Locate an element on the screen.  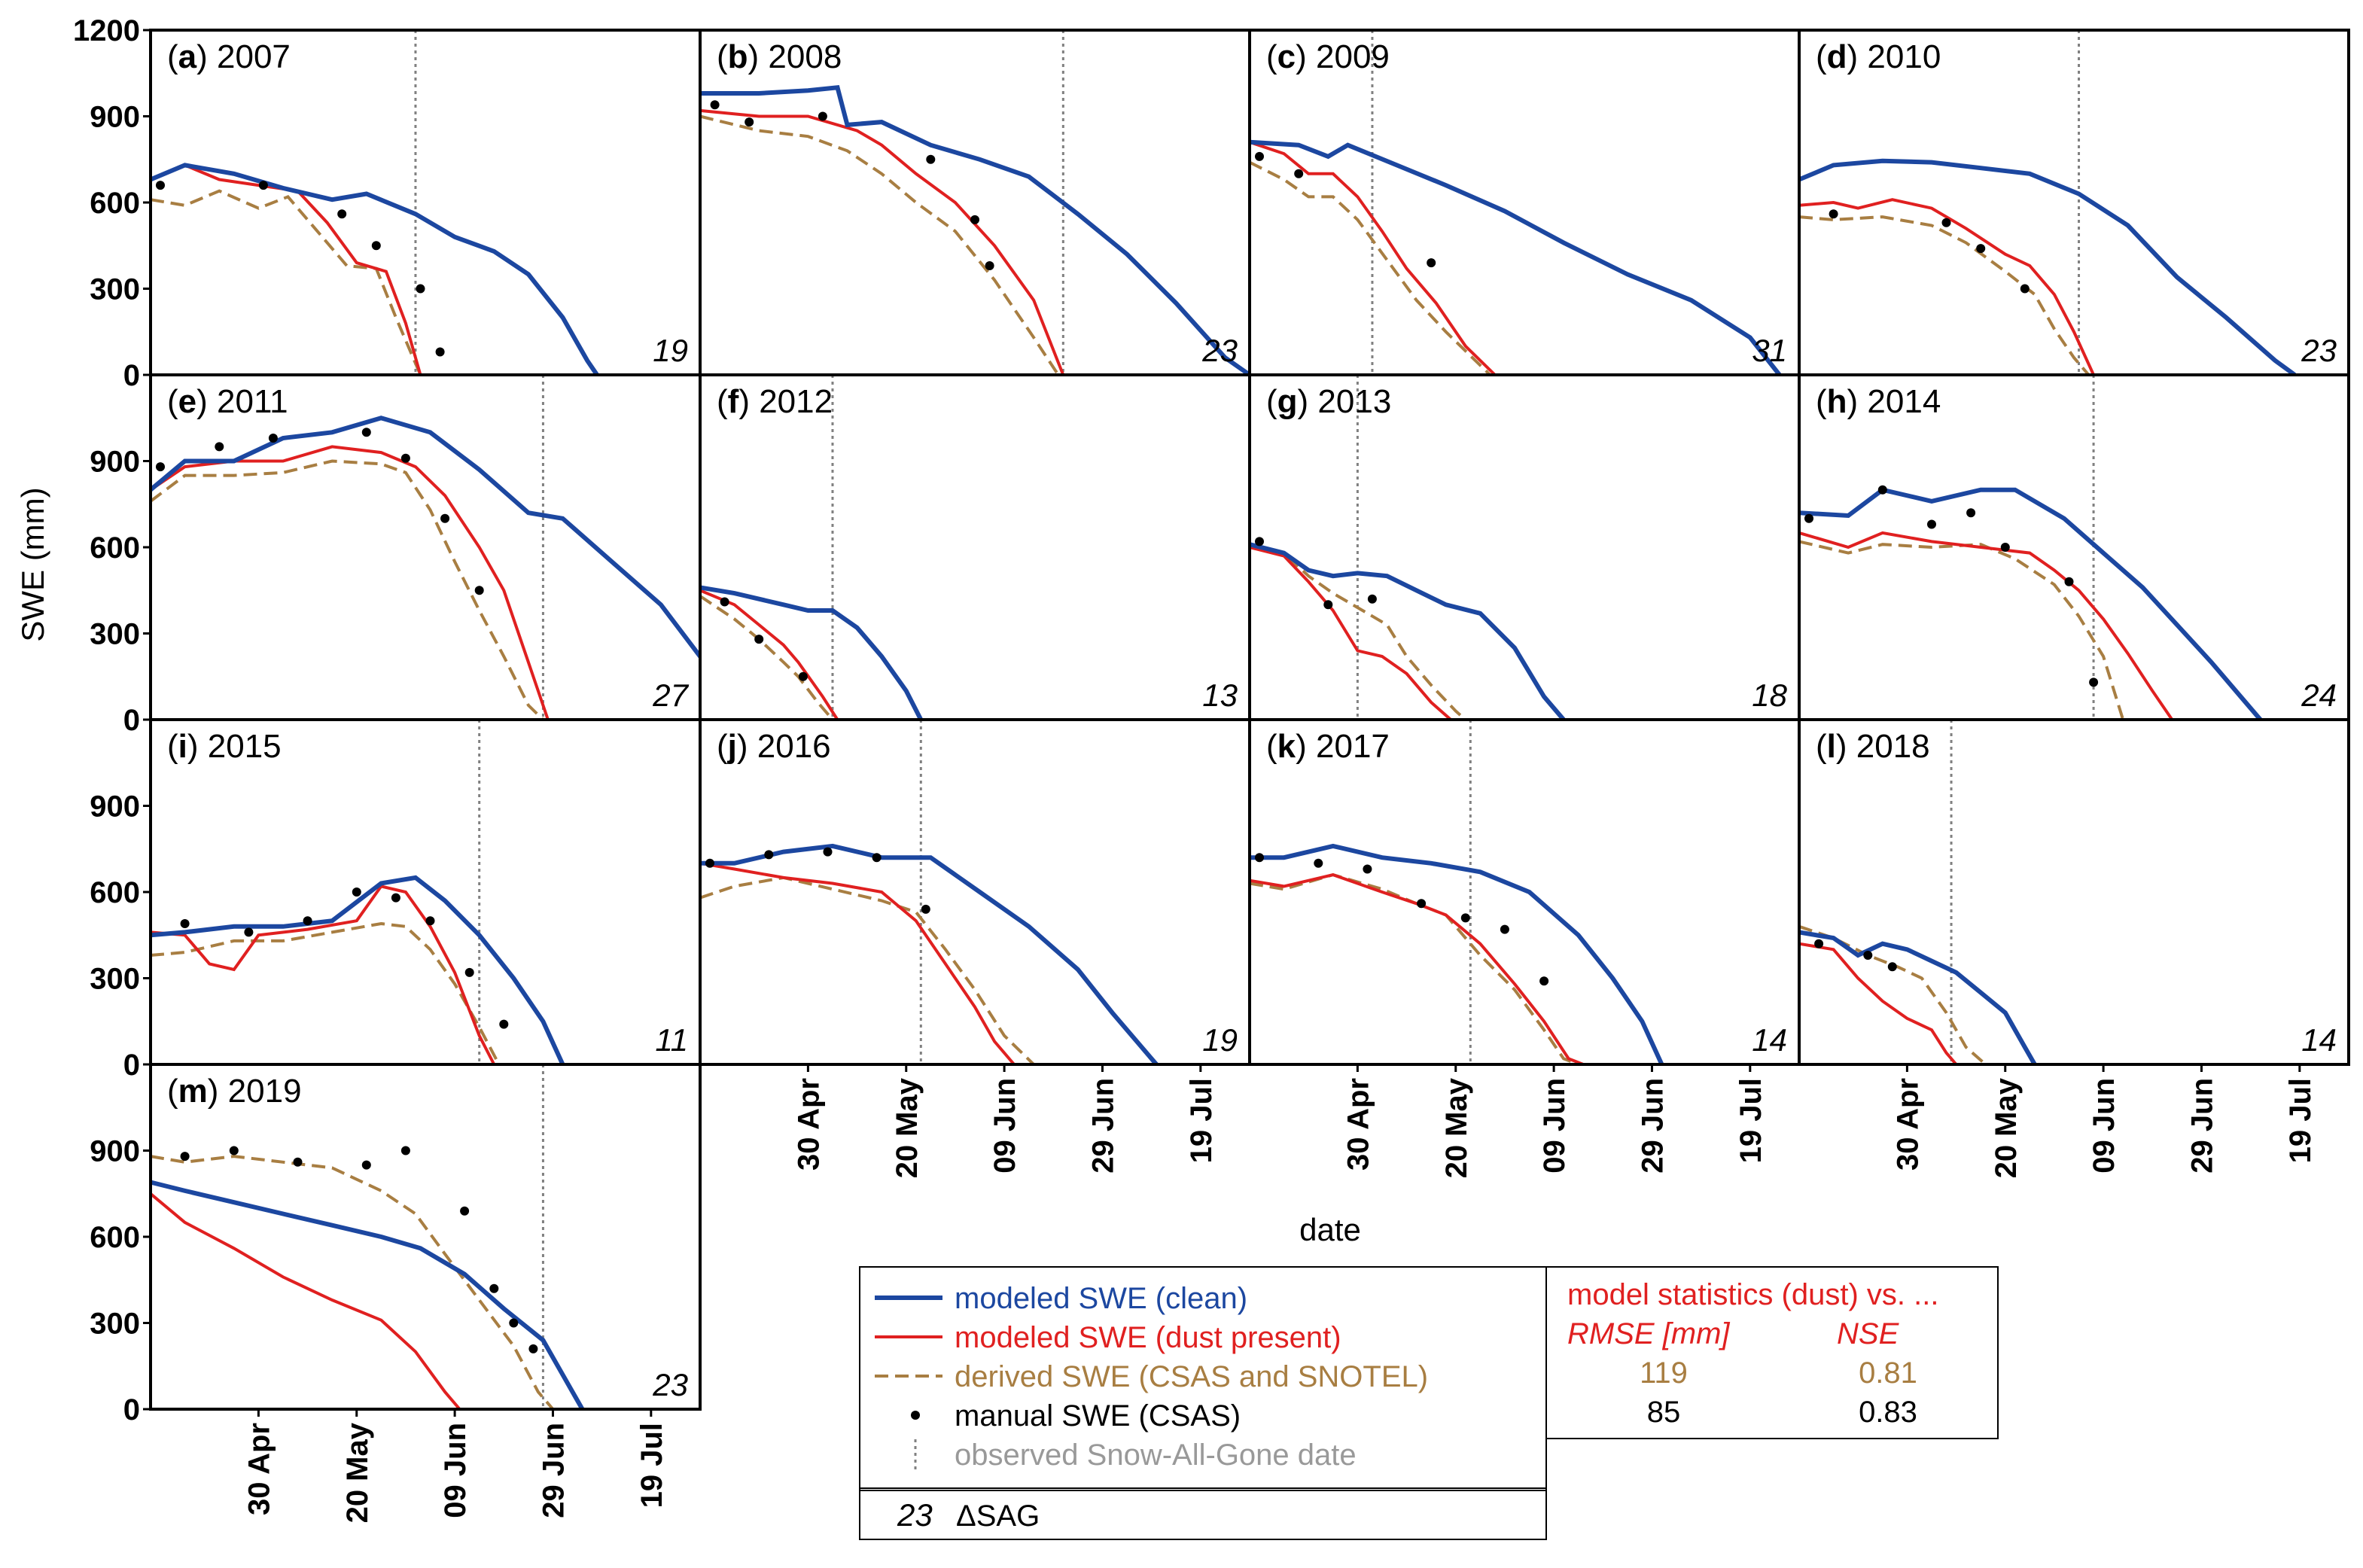
legend-manual-label: manual SWE (CSAS) is located at coordinates (1098, 1416).